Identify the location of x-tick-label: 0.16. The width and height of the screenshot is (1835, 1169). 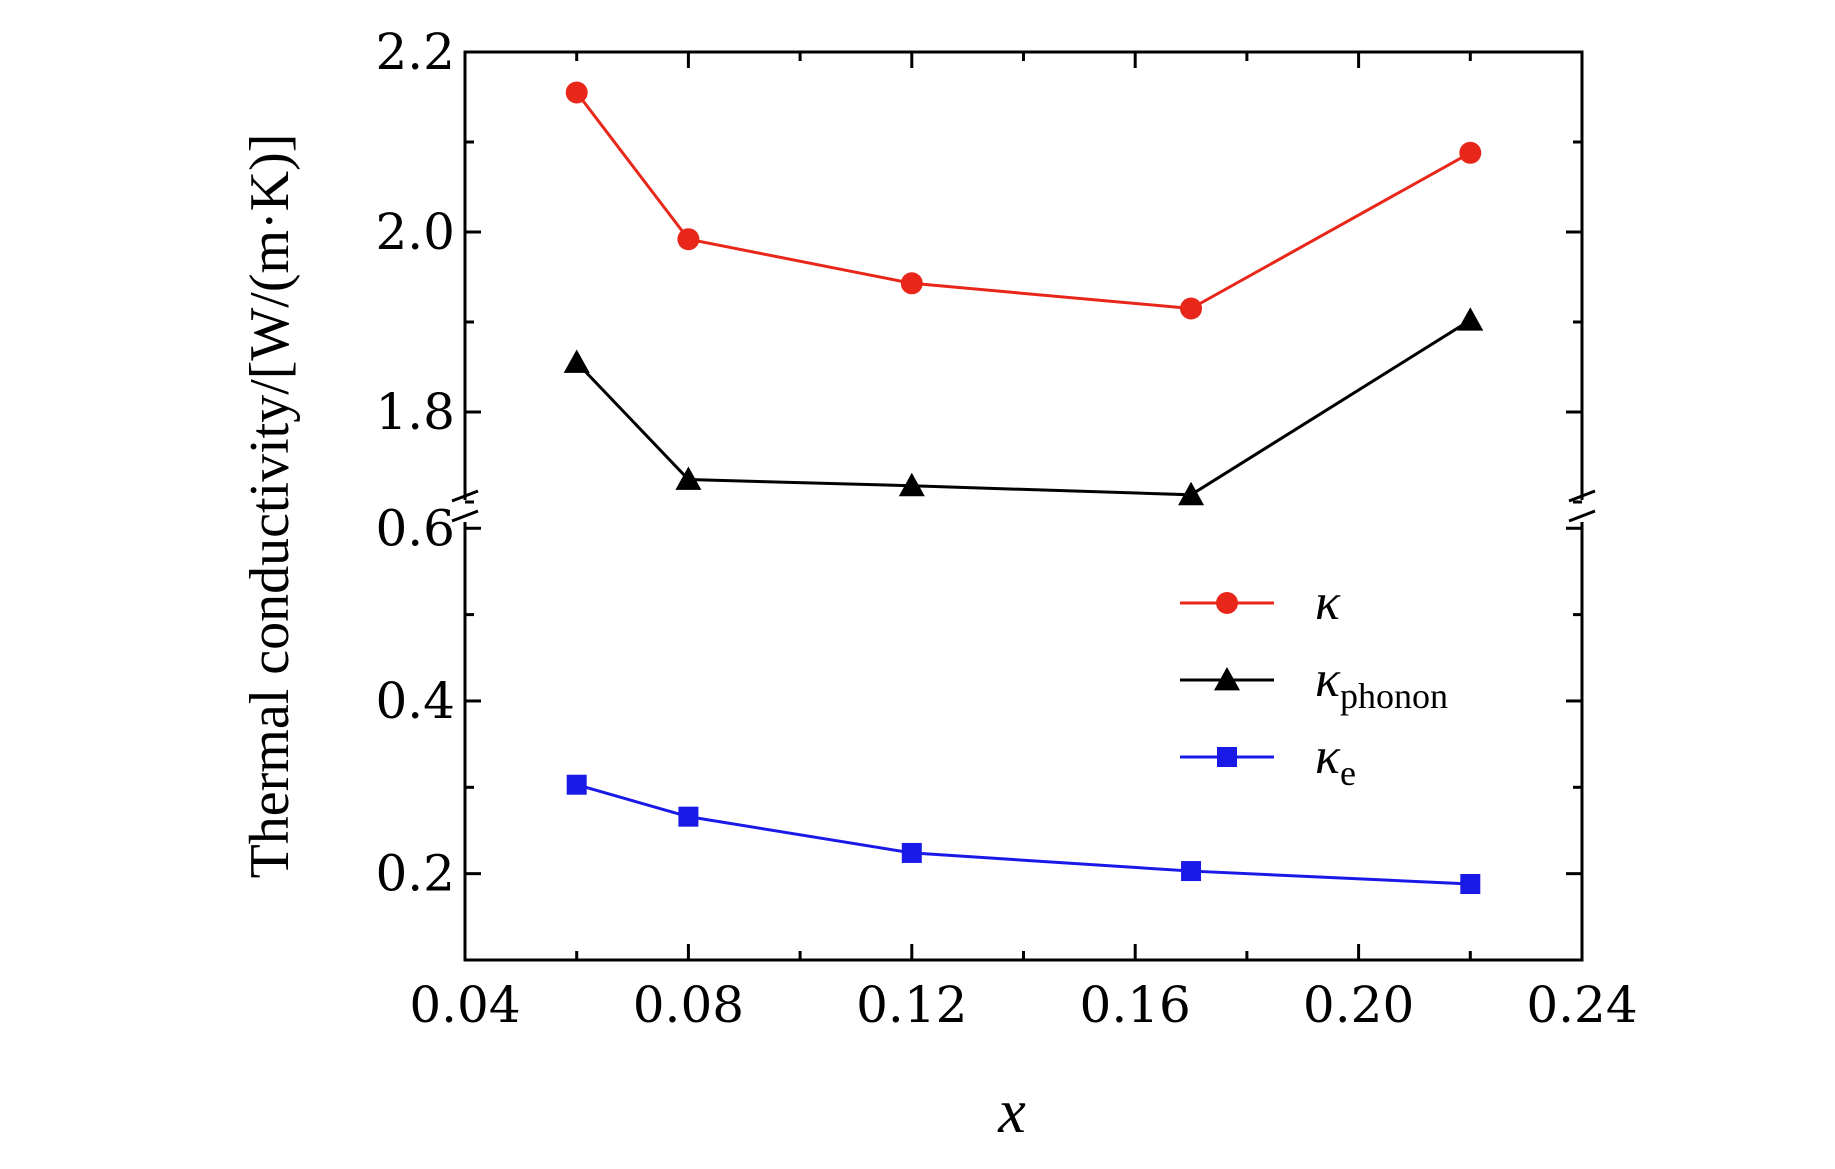
(1135, 1005).